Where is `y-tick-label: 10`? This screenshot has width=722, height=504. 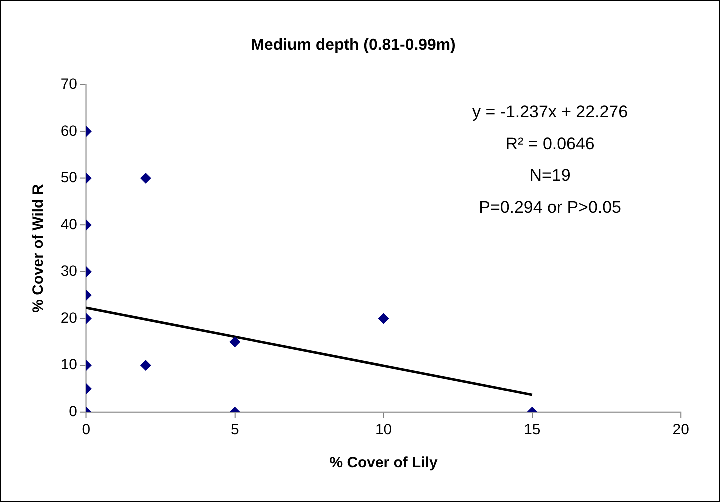
y-tick-label: 10 is located at coordinates (69, 365).